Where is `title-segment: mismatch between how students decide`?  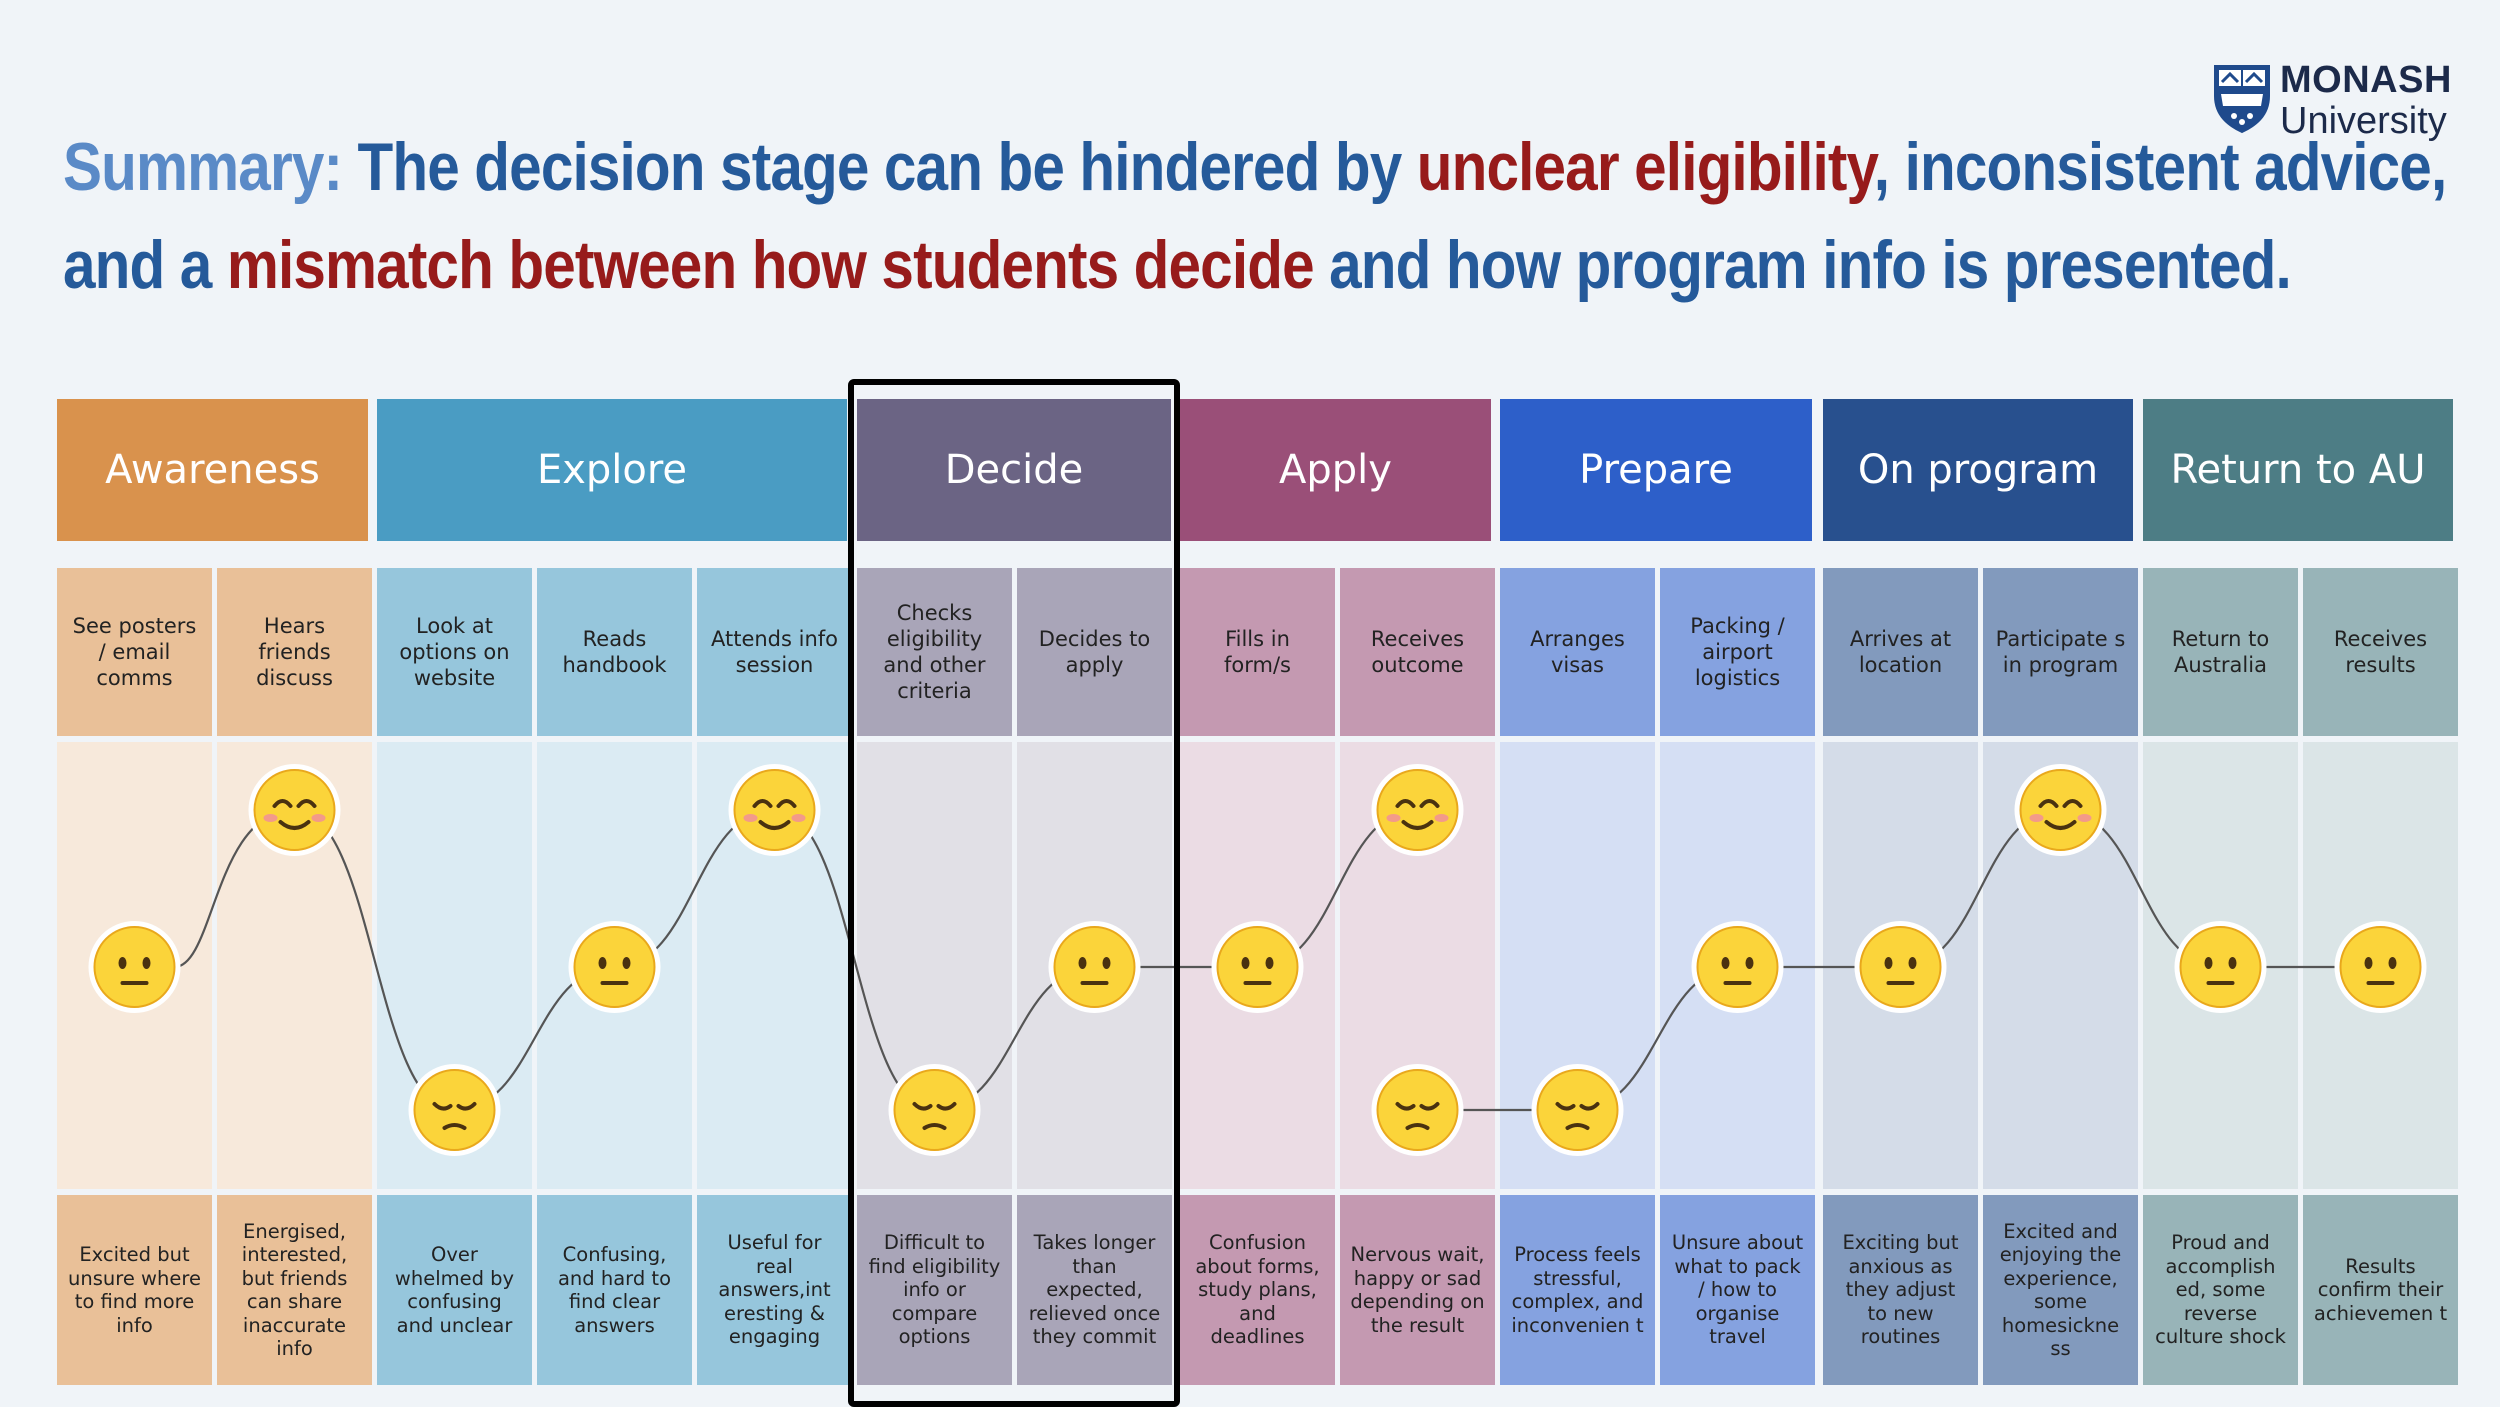
title-segment: mismatch between how students decide is located at coordinates (770, 265).